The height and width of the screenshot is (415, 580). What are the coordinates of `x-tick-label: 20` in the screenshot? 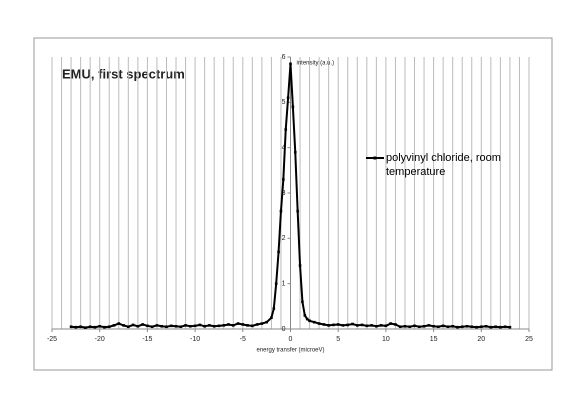 It's located at (481, 339).